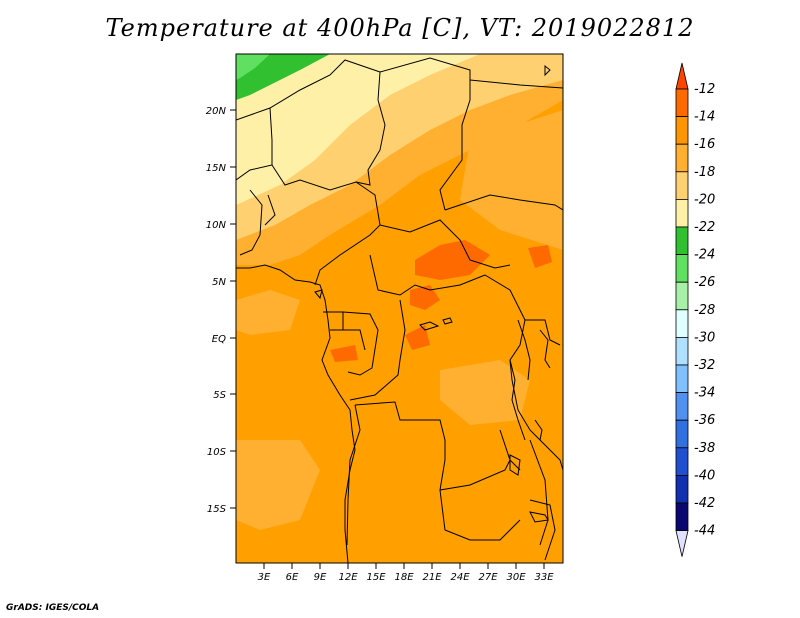  What do you see at coordinates (704, 475) in the screenshot?
I see `colorbar-label: -40` at bounding box center [704, 475].